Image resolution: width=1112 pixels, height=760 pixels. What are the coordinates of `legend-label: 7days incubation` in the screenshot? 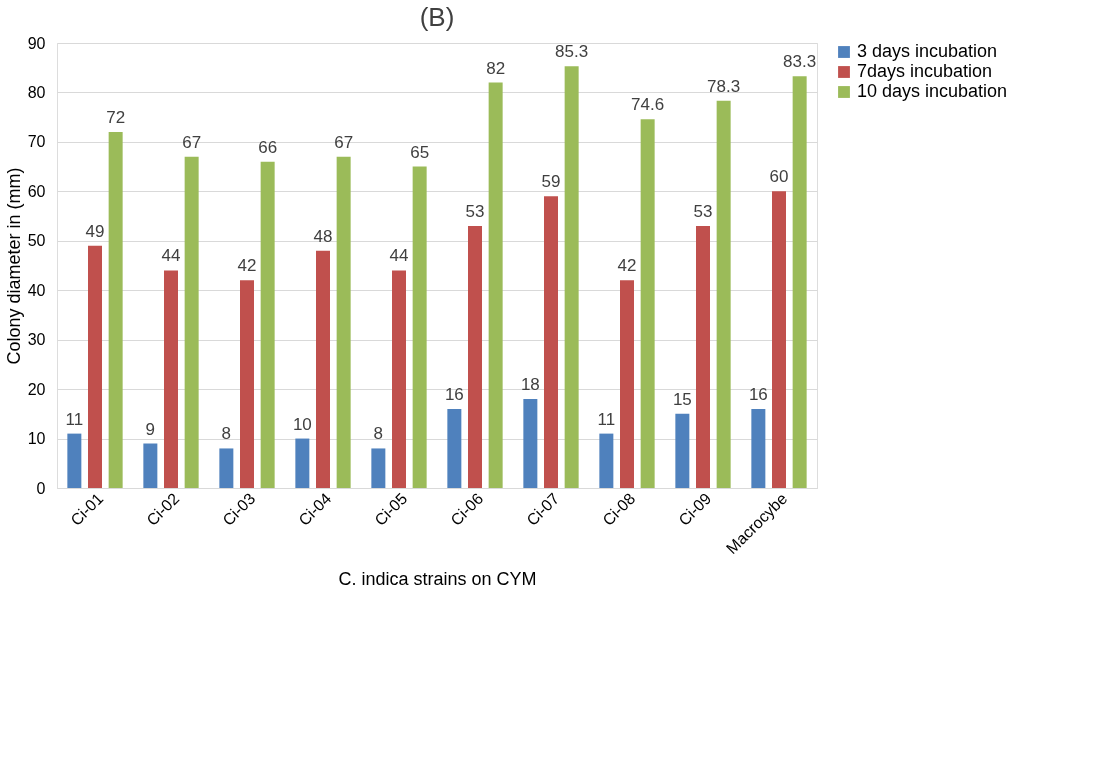 It's located at (925, 71).